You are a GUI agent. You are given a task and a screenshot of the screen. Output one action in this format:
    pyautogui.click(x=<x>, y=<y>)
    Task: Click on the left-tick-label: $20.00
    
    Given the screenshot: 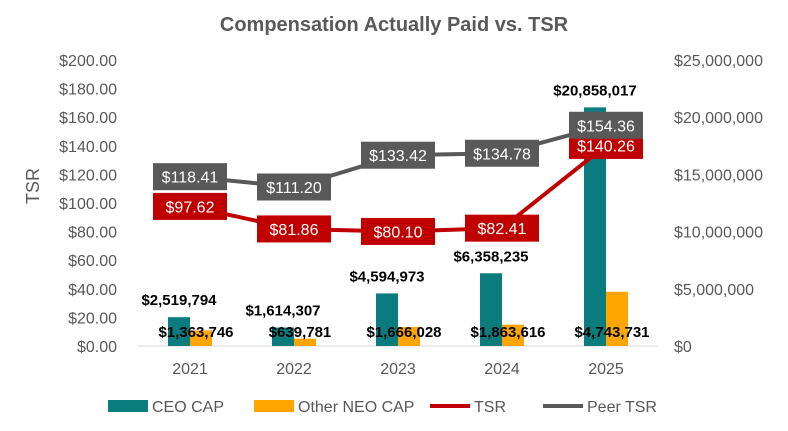 What is the action you would take?
    pyautogui.click(x=92, y=318)
    